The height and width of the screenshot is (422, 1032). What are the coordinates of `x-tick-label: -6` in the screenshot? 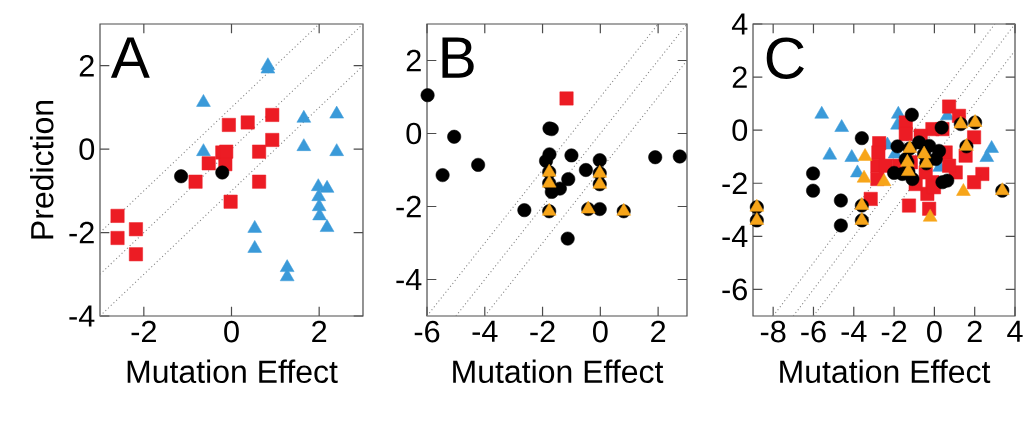 It's located at (813, 331).